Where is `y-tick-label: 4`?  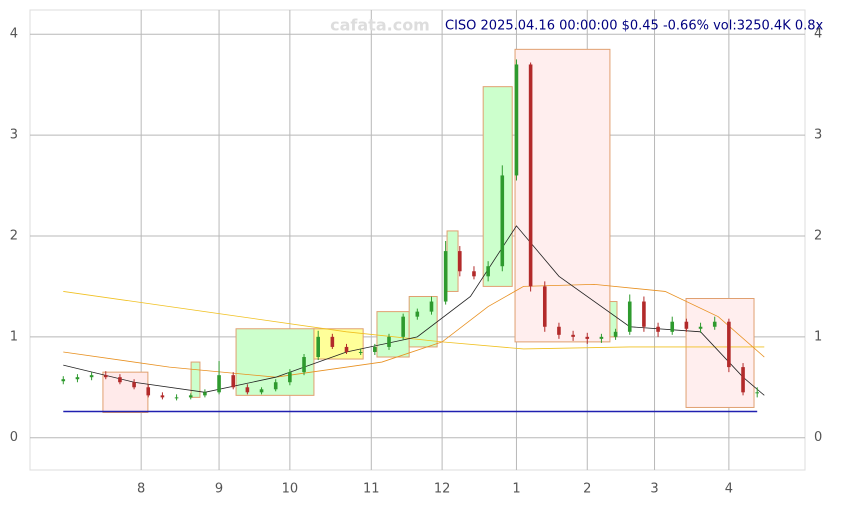 y-tick-label: 4 is located at coordinates (14, 34).